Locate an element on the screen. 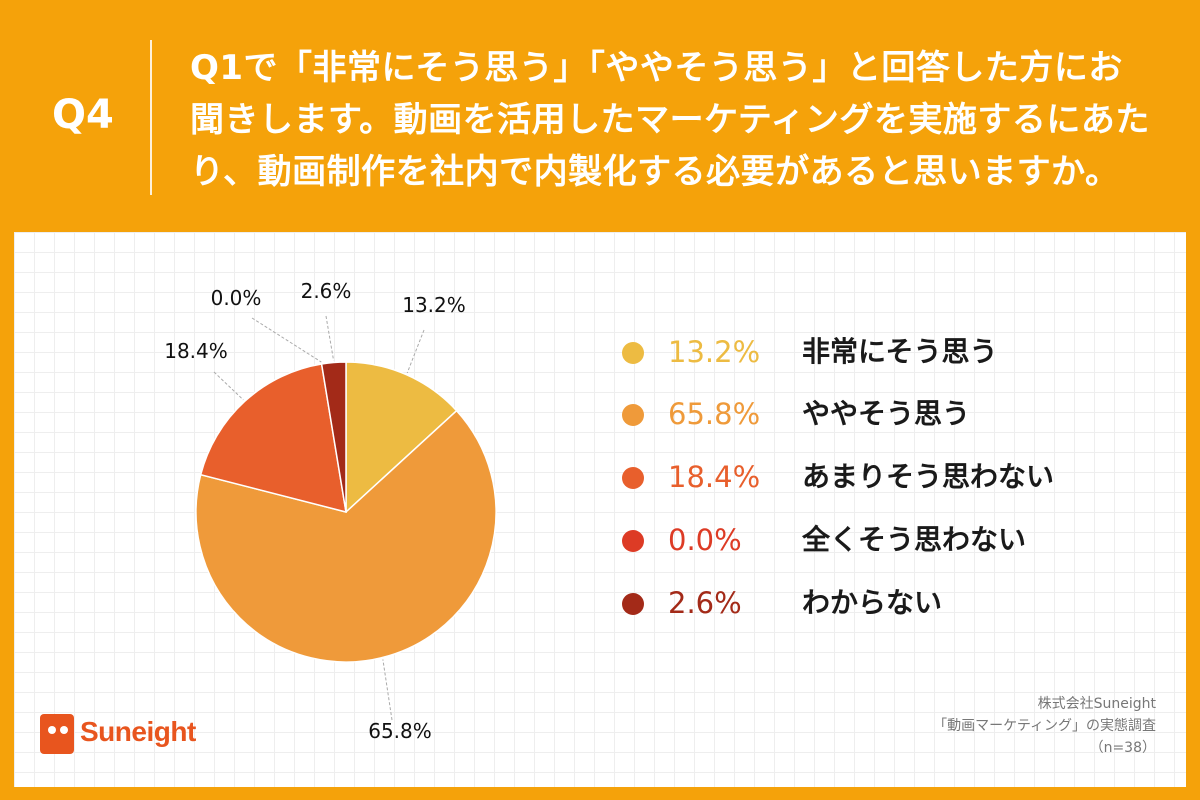 This screenshot has height=800, width=1200. legend-item: 18.4% あまりそう思わない is located at coordinates (862, 477).